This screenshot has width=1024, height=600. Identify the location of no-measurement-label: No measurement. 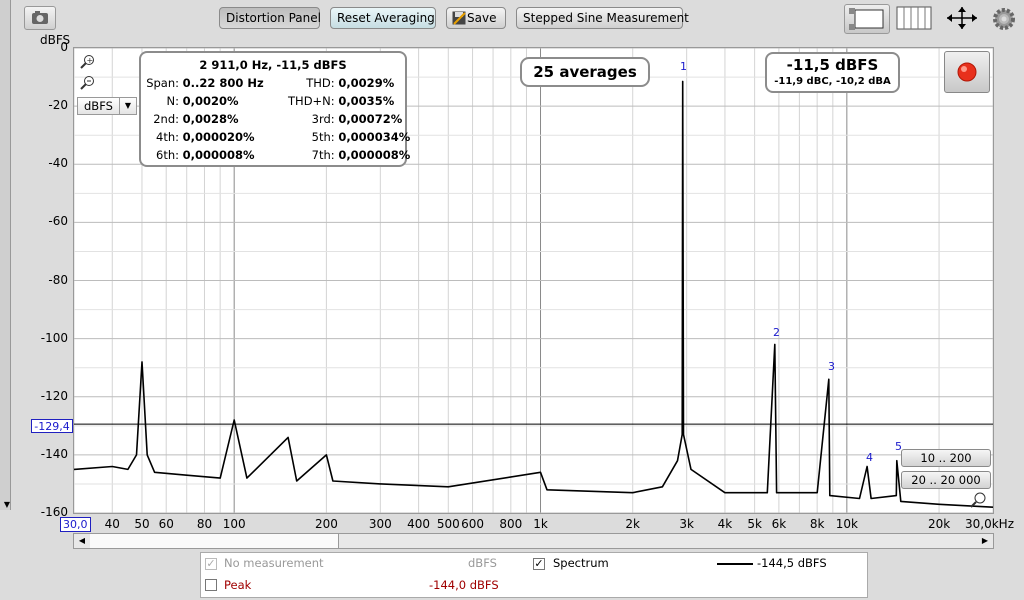
(274, 563).